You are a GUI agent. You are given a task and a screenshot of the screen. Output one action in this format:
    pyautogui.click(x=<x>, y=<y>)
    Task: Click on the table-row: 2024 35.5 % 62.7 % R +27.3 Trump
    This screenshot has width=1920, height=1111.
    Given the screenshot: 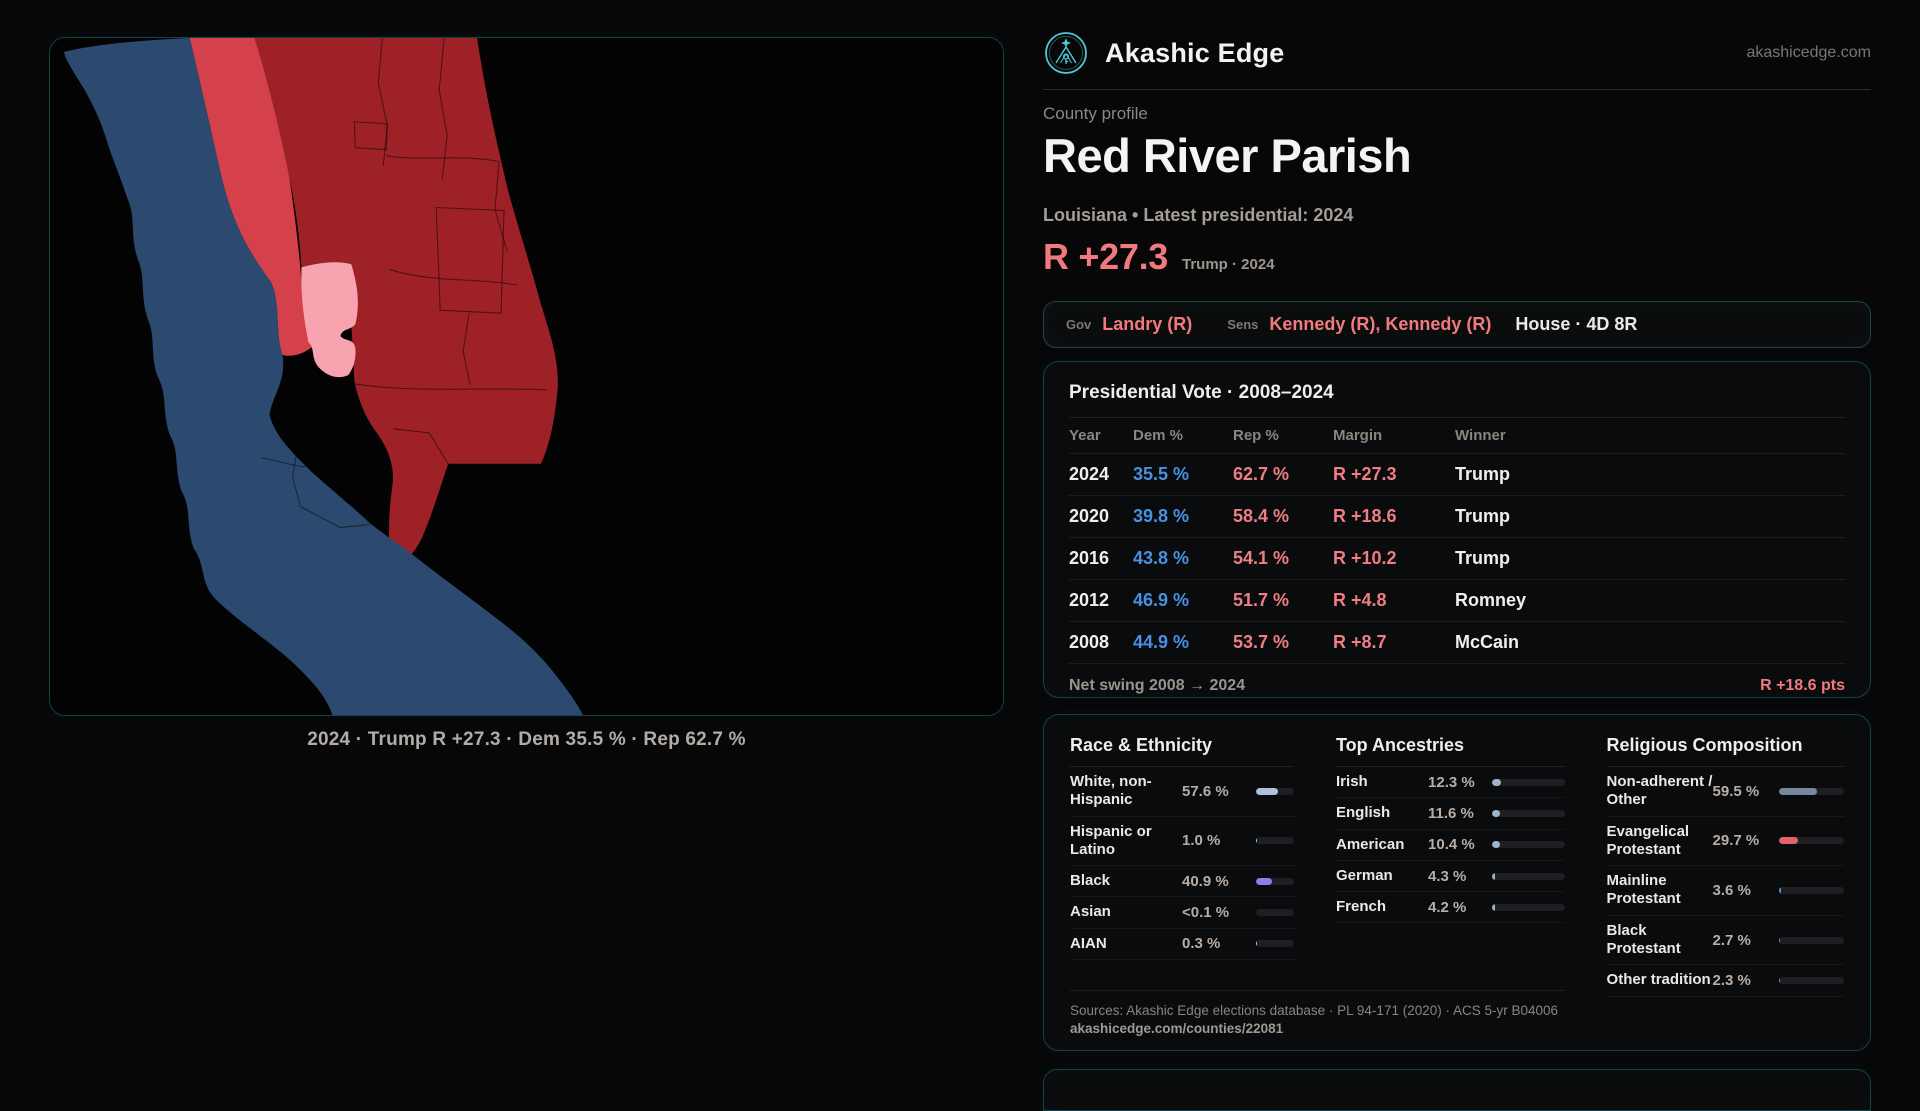 What is the action you would take?
    pyautogui.click(x=1457, y=475)
    